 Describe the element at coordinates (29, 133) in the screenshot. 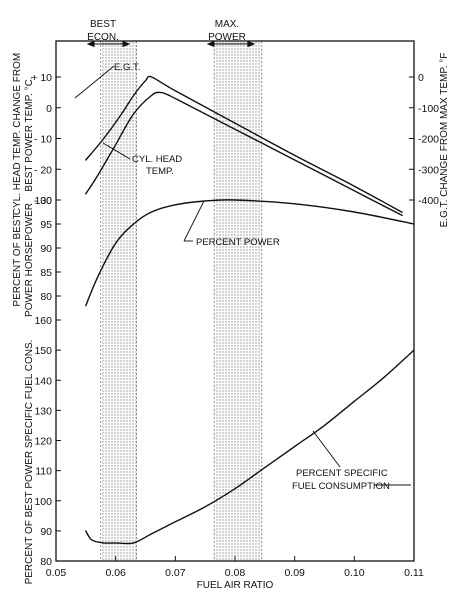

I see `temp-axis-title-line2: BEST POWER TEMP. °C.` at that location.